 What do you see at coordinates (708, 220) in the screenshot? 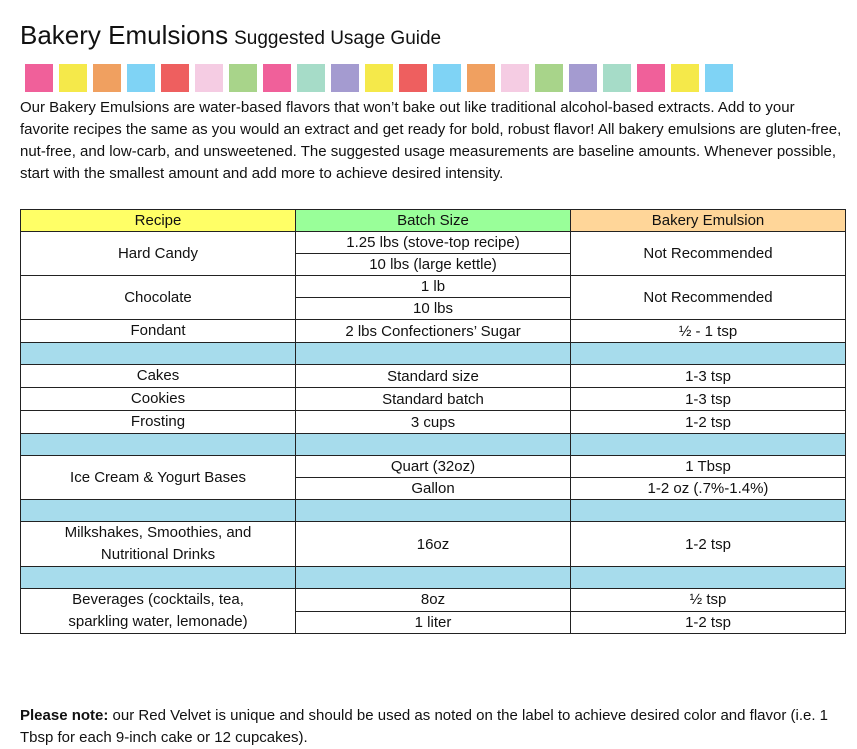
I see `column-header: Bakery Emulsion` at bounding box center [708, 220].